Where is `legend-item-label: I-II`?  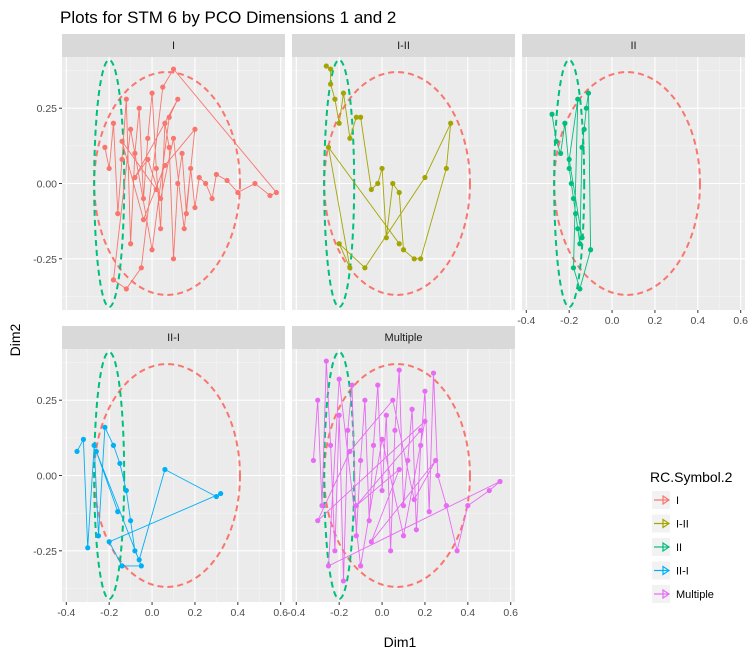 legend-item-label: I-II is located at coordinates (682, 525).